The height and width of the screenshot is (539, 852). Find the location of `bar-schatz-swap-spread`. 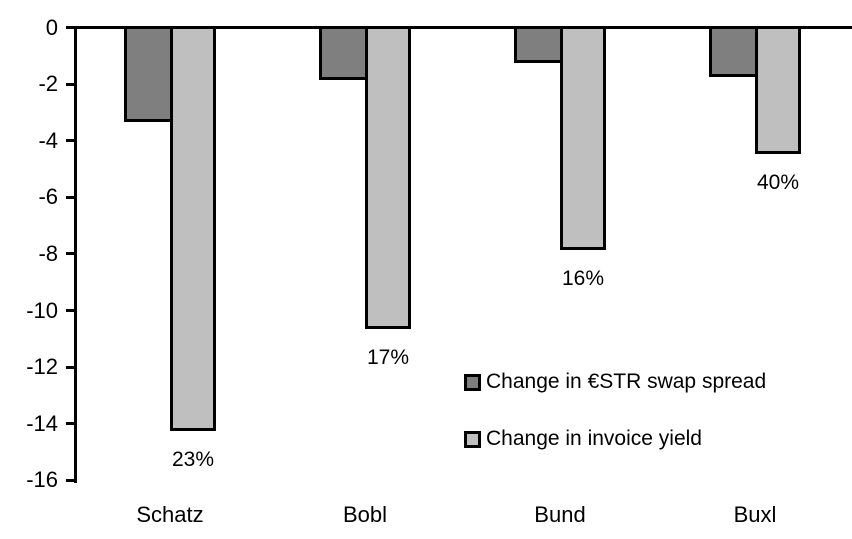

bar-schatz-swap-spread is located at coordinates (148, 75).